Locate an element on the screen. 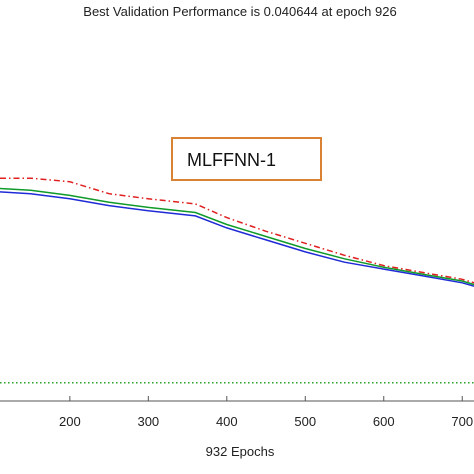 The image size is (474, 474). annotation-box: MLFFNN-1 is located at coordinates (246, 159).